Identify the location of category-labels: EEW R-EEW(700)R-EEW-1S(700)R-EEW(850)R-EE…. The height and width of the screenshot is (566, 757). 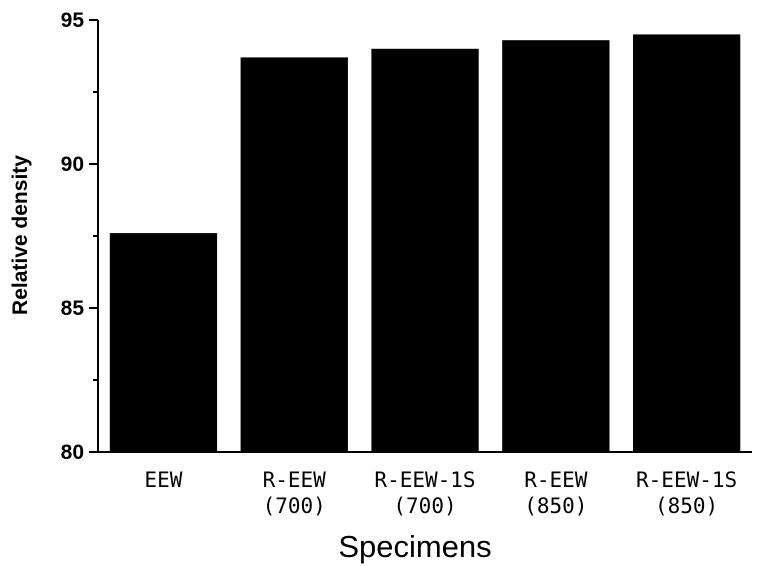
(440, 493).